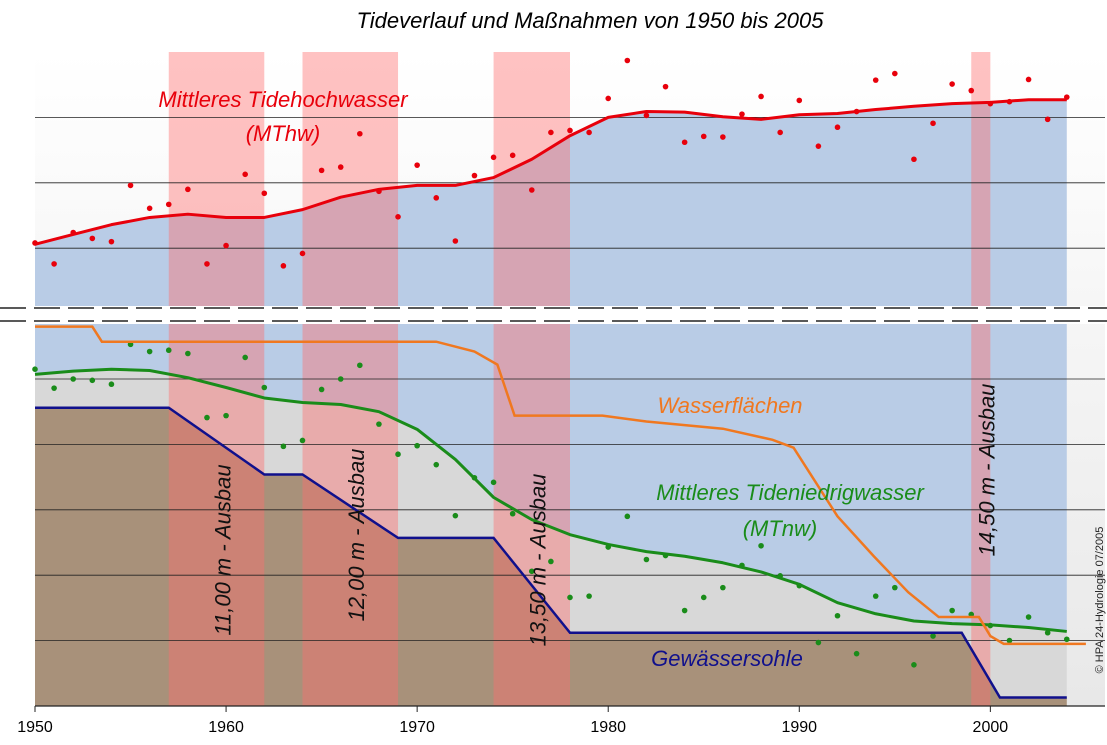 Image resolution: width=1107 pixels, height=745 pixels. What do you see at coordinates (222, 549) in the screenshot?
I see `ausbau-label: 11,00 m - Ausbau` at bounding box center [222, 549].